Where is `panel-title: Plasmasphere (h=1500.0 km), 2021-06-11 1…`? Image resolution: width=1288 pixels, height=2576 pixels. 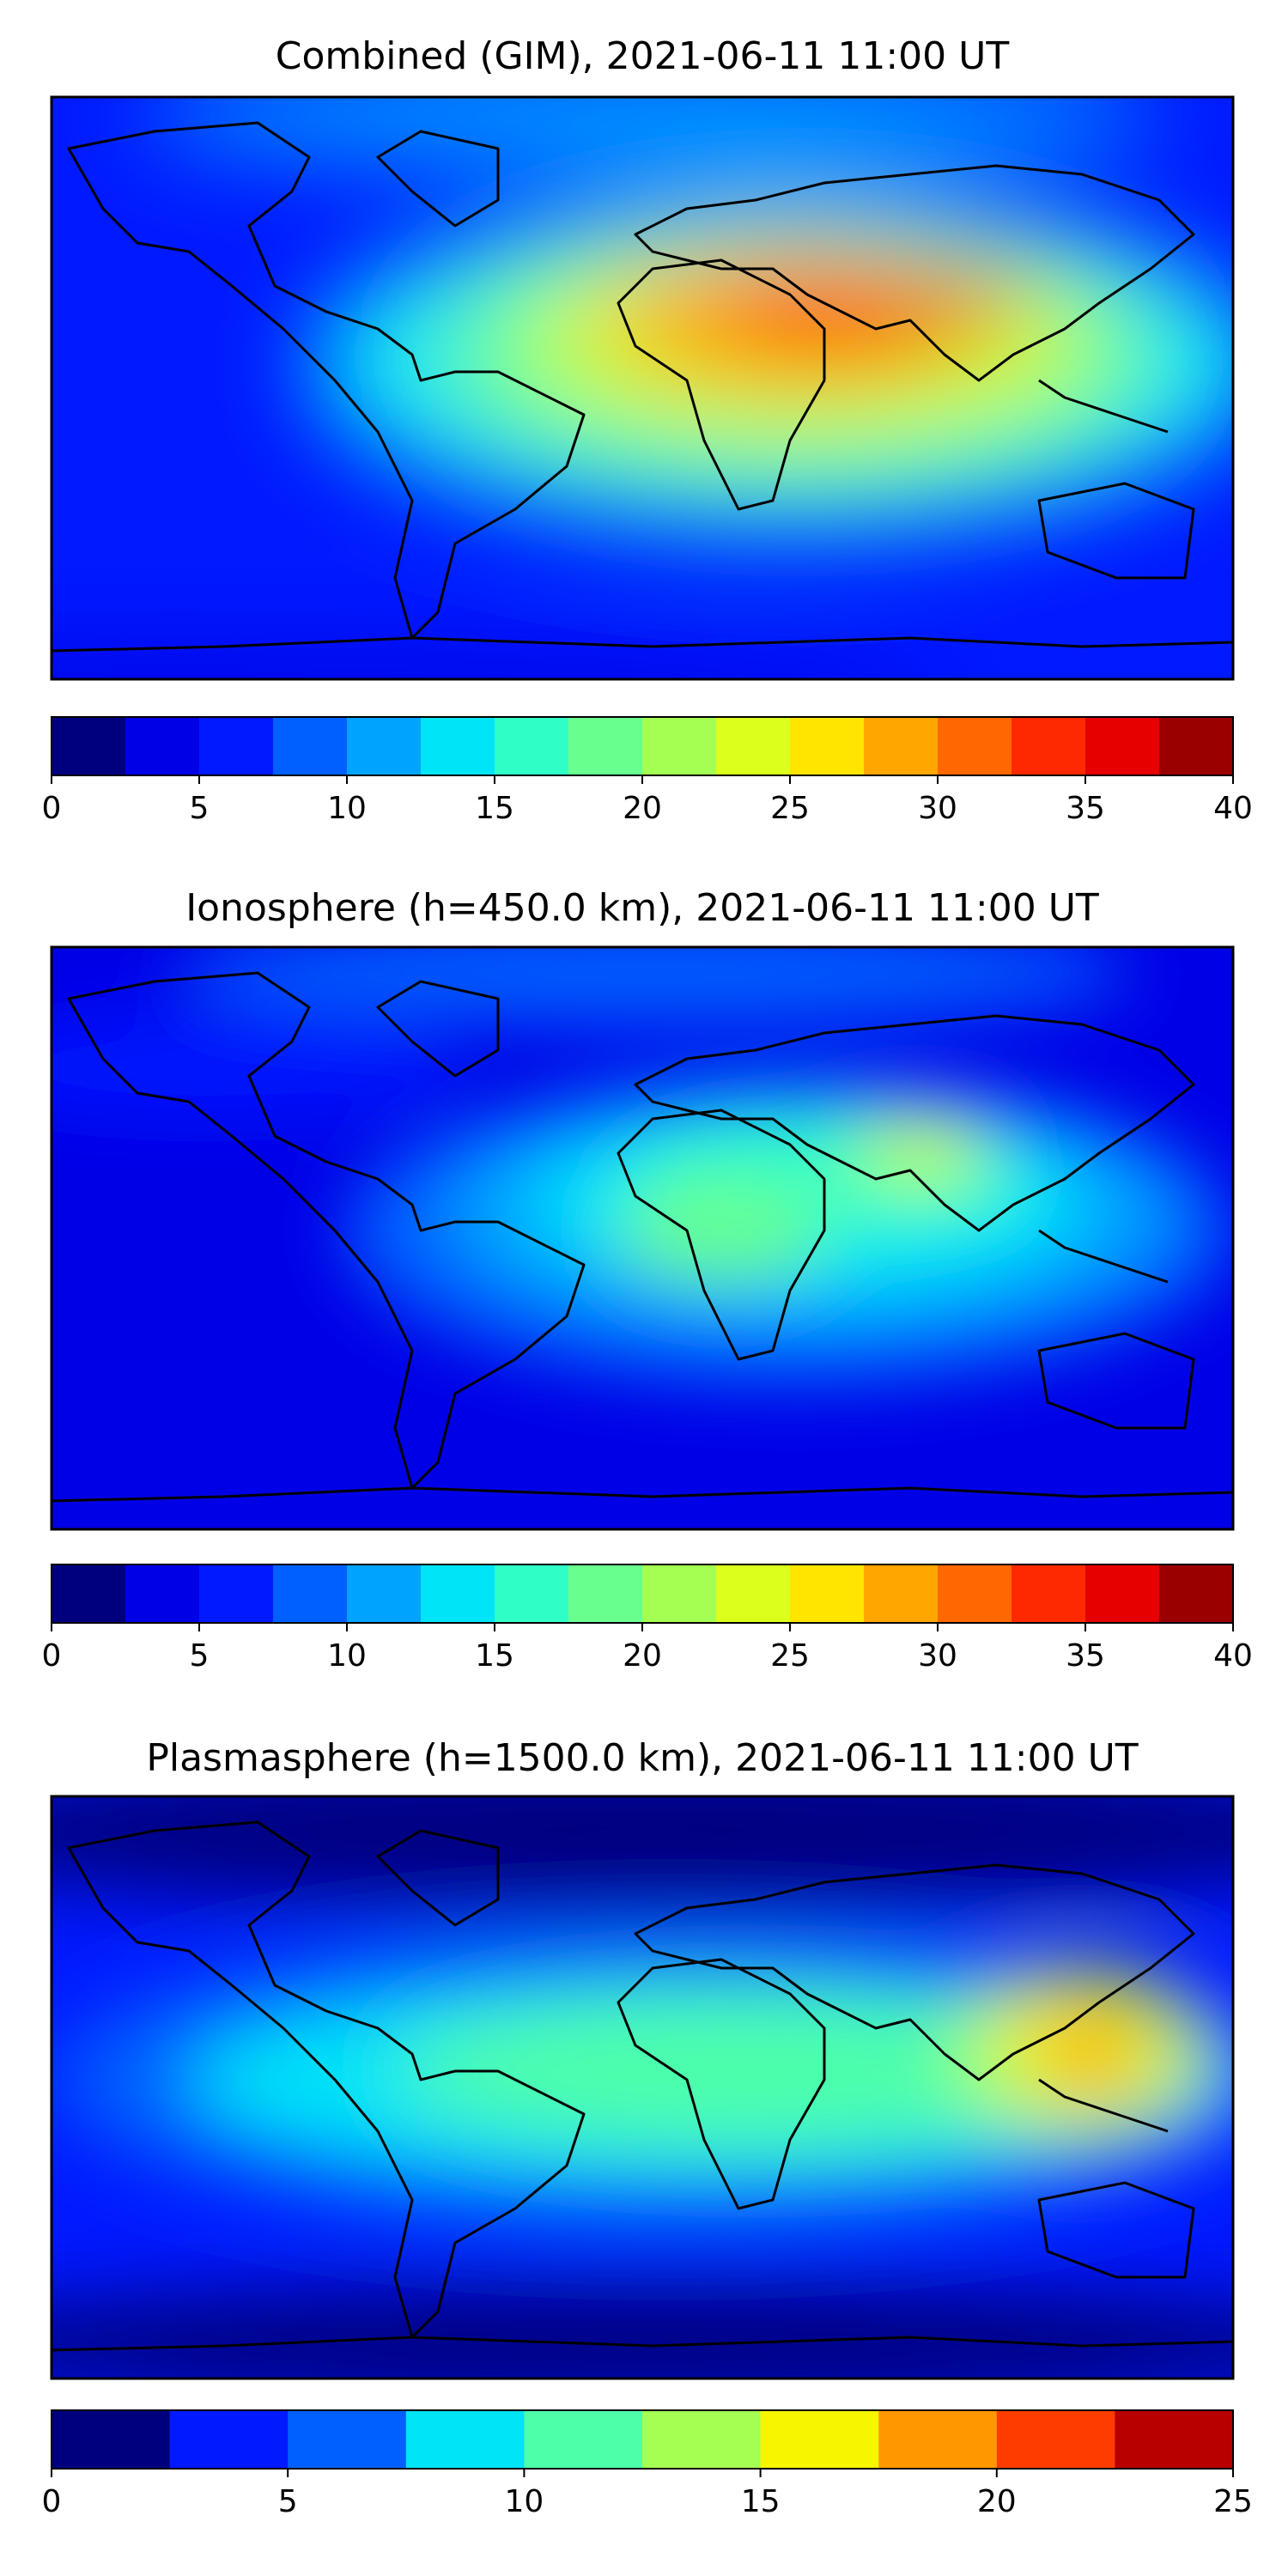 panel-title: Plasmasphere (h=1500.0 km), 2021-06-11 1… is located at coordinates (642, 1758).